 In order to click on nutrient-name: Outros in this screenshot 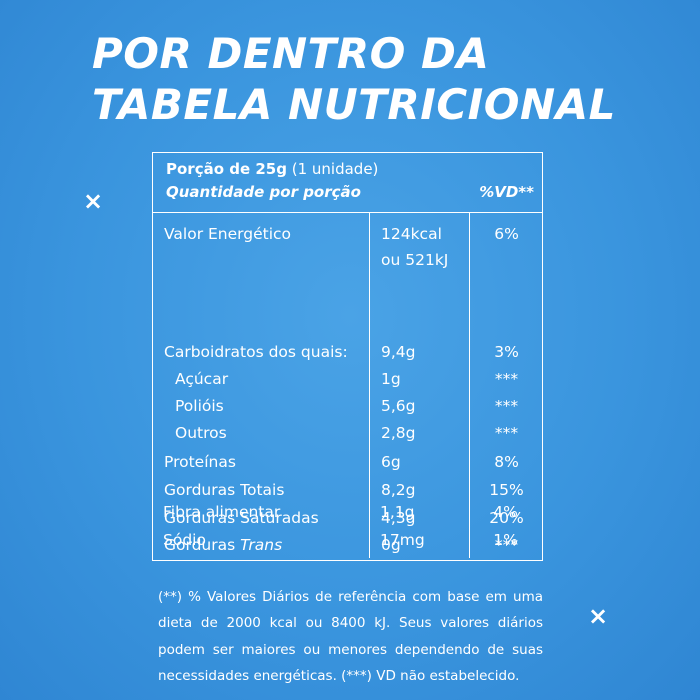, I will do `click(201, 433)`.